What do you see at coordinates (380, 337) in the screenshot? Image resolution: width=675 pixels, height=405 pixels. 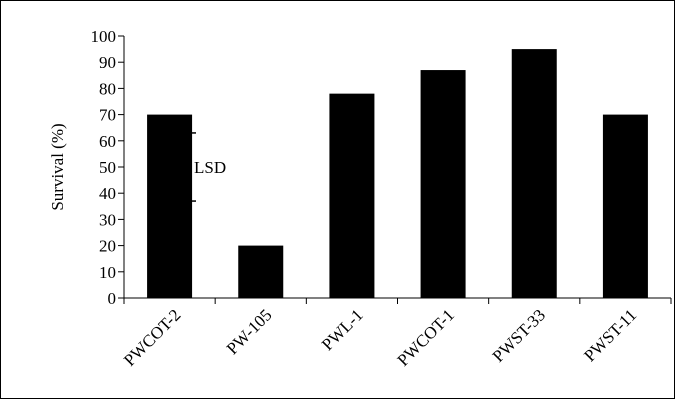 I see `x-axis-labels: PWCOT-2 PW-105 PWL-1 PWCOT-1 PWST-33 PWST-11` at bounding box center [380, 337].